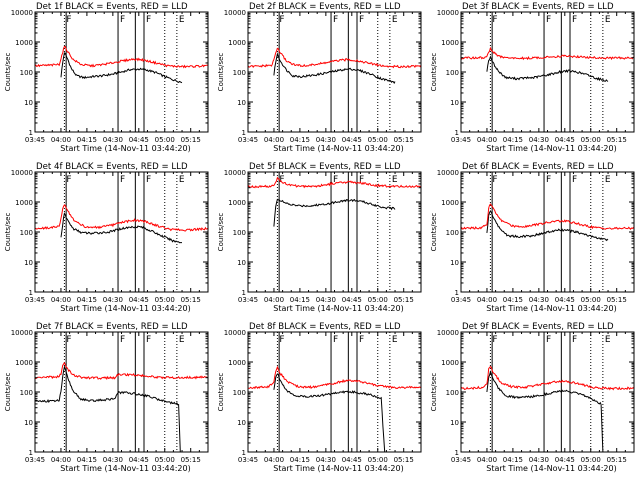 The height and width of the screenshot is (480, 640). I want to click on panel-title: Det 6f BLACK = Events, RED = LLD, so click(538, 167).